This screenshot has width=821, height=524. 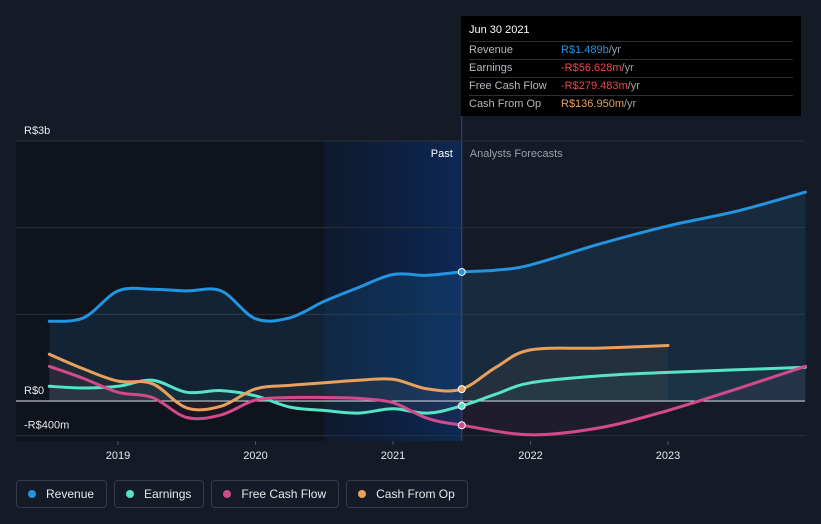 I want to click on free-cash-flow-line, so click(x=427, y=400).